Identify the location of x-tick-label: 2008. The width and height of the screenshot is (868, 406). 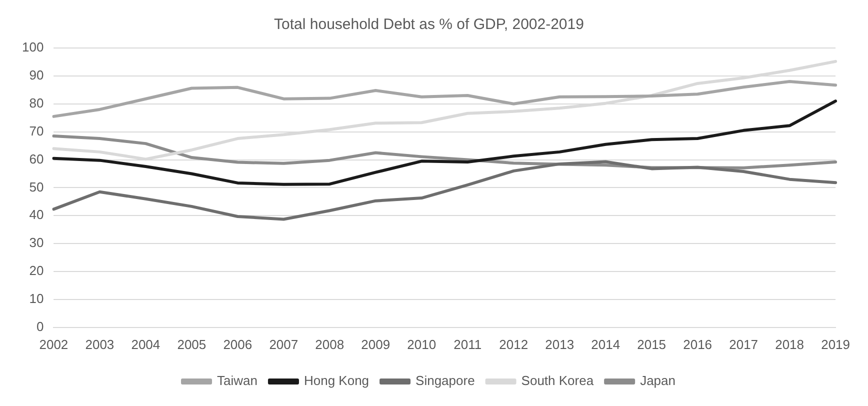
(329, 344).